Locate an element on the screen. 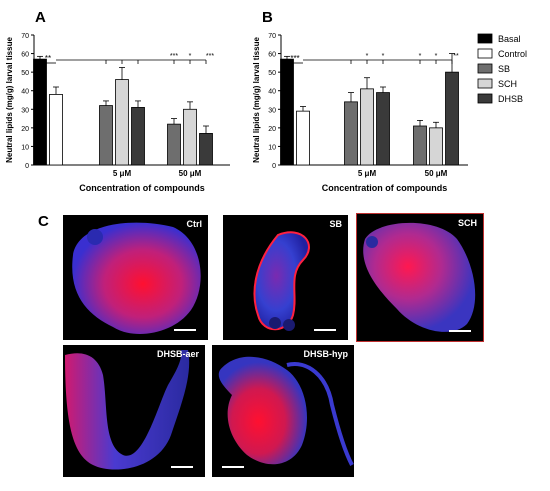  legend-label-basal: Basal is located at coordinates (509, 39).